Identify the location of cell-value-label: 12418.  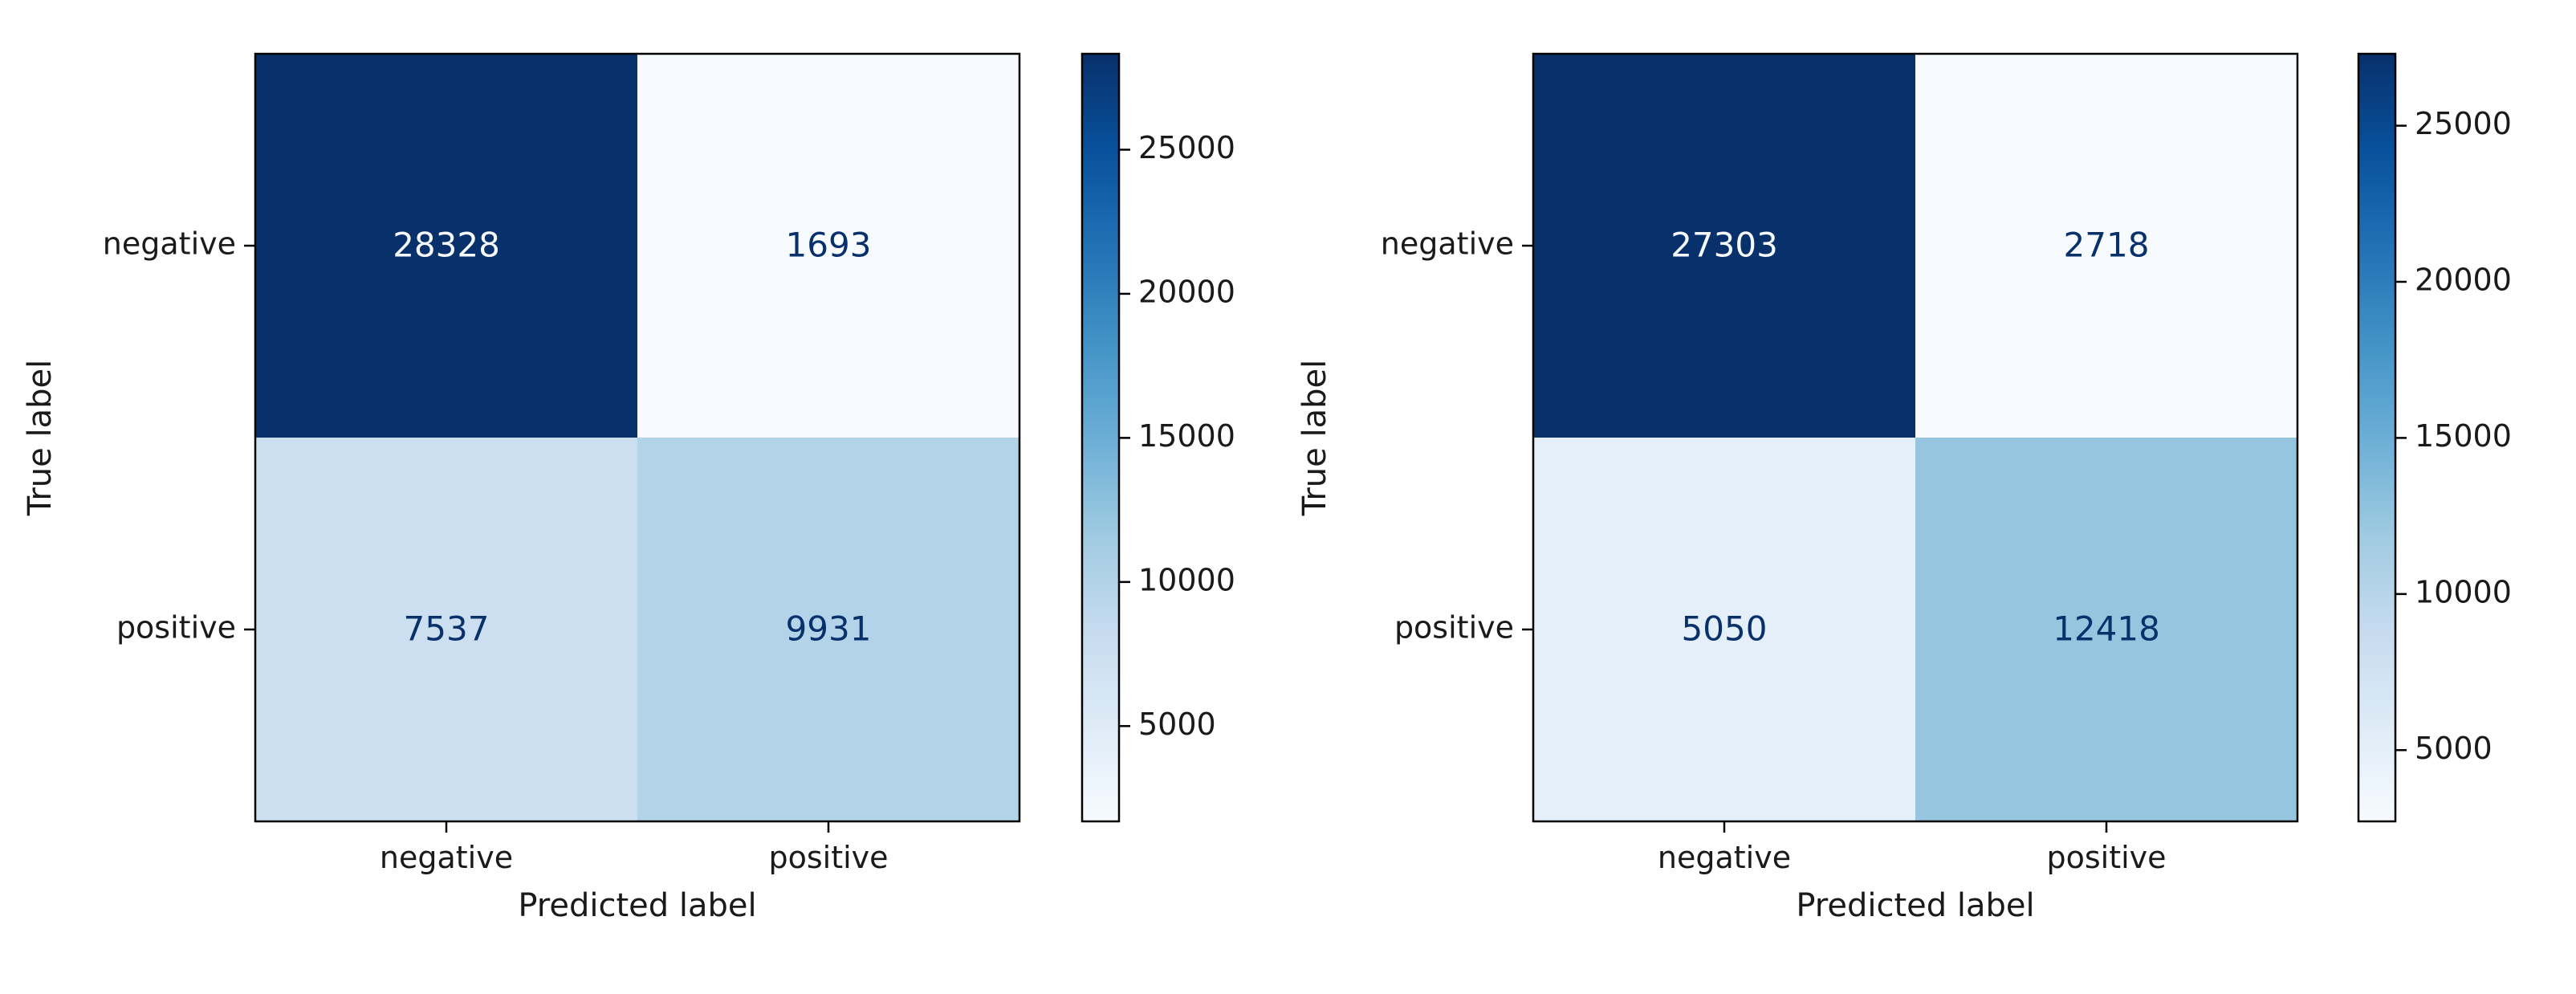
(2106, 629).